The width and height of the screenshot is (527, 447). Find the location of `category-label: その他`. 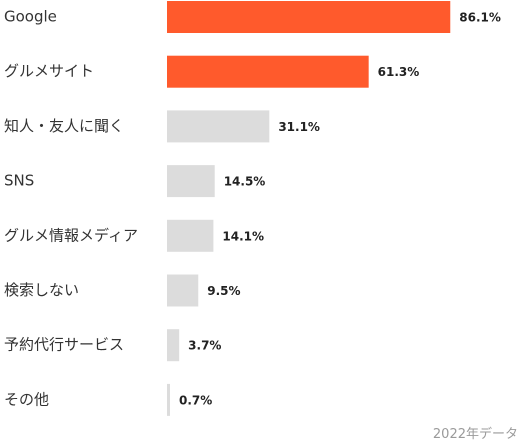

category-label: その他 is located at coordinates (26, 399).